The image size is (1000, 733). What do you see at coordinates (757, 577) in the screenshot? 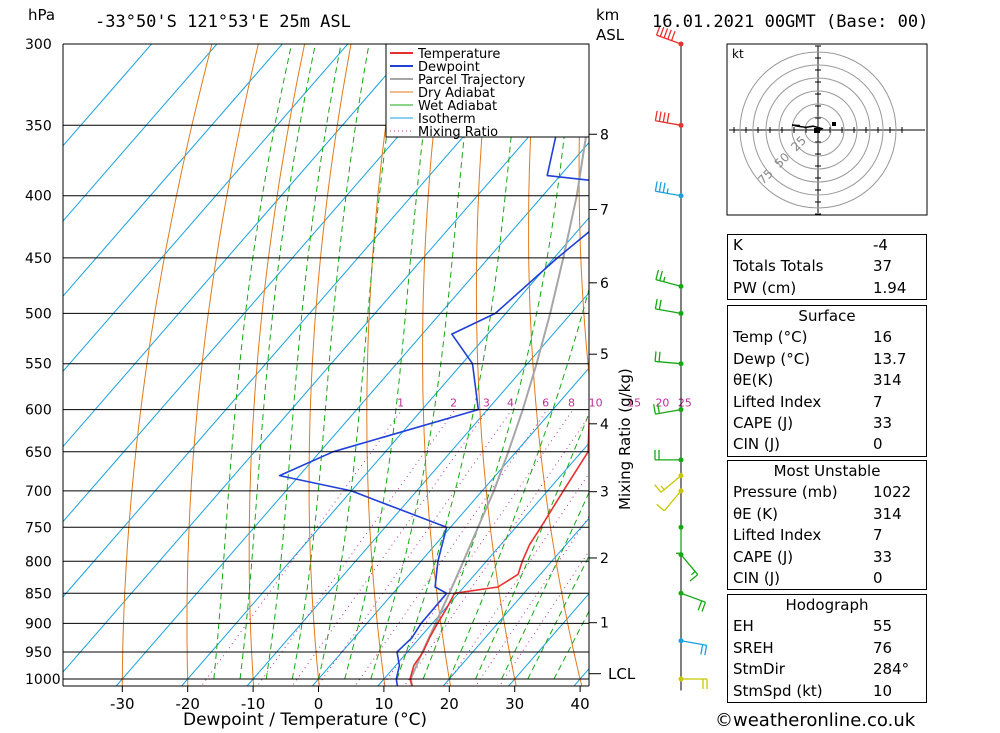
I see `mu-cin-label: CIN (J)` at bounding box center [757, 577].